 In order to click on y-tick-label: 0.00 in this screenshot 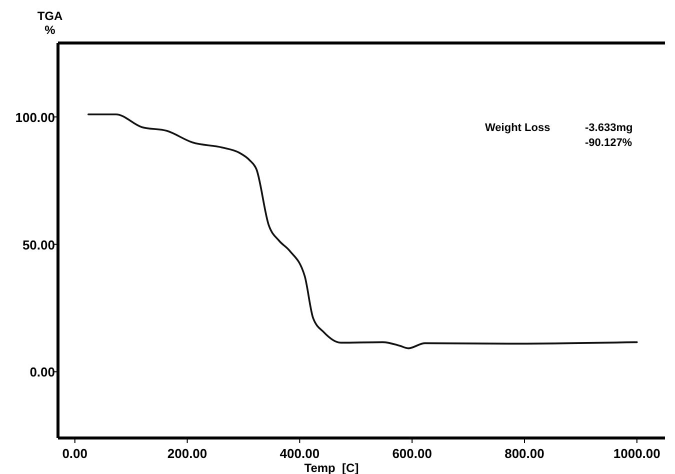, I will do `click(42, 372)`.